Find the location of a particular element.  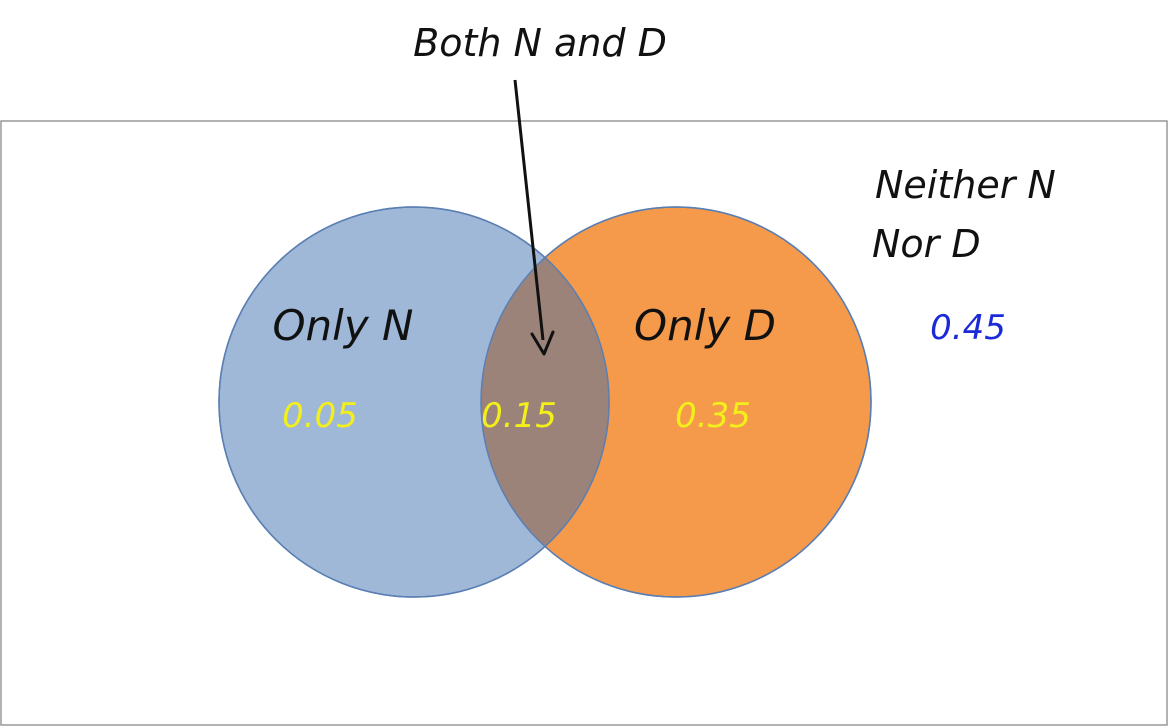

neither-label-line1: Neither N is located at coordinates (965, 185).